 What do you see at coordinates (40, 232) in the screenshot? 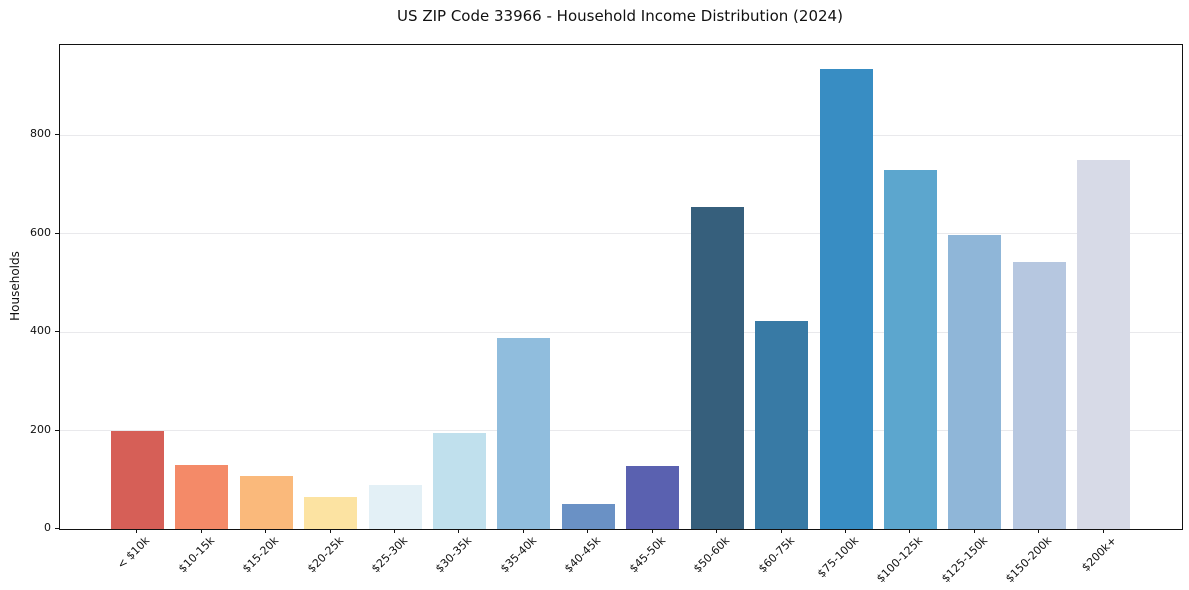
I see `y-tick-label-600: 600` at bounding box center [40, 232].